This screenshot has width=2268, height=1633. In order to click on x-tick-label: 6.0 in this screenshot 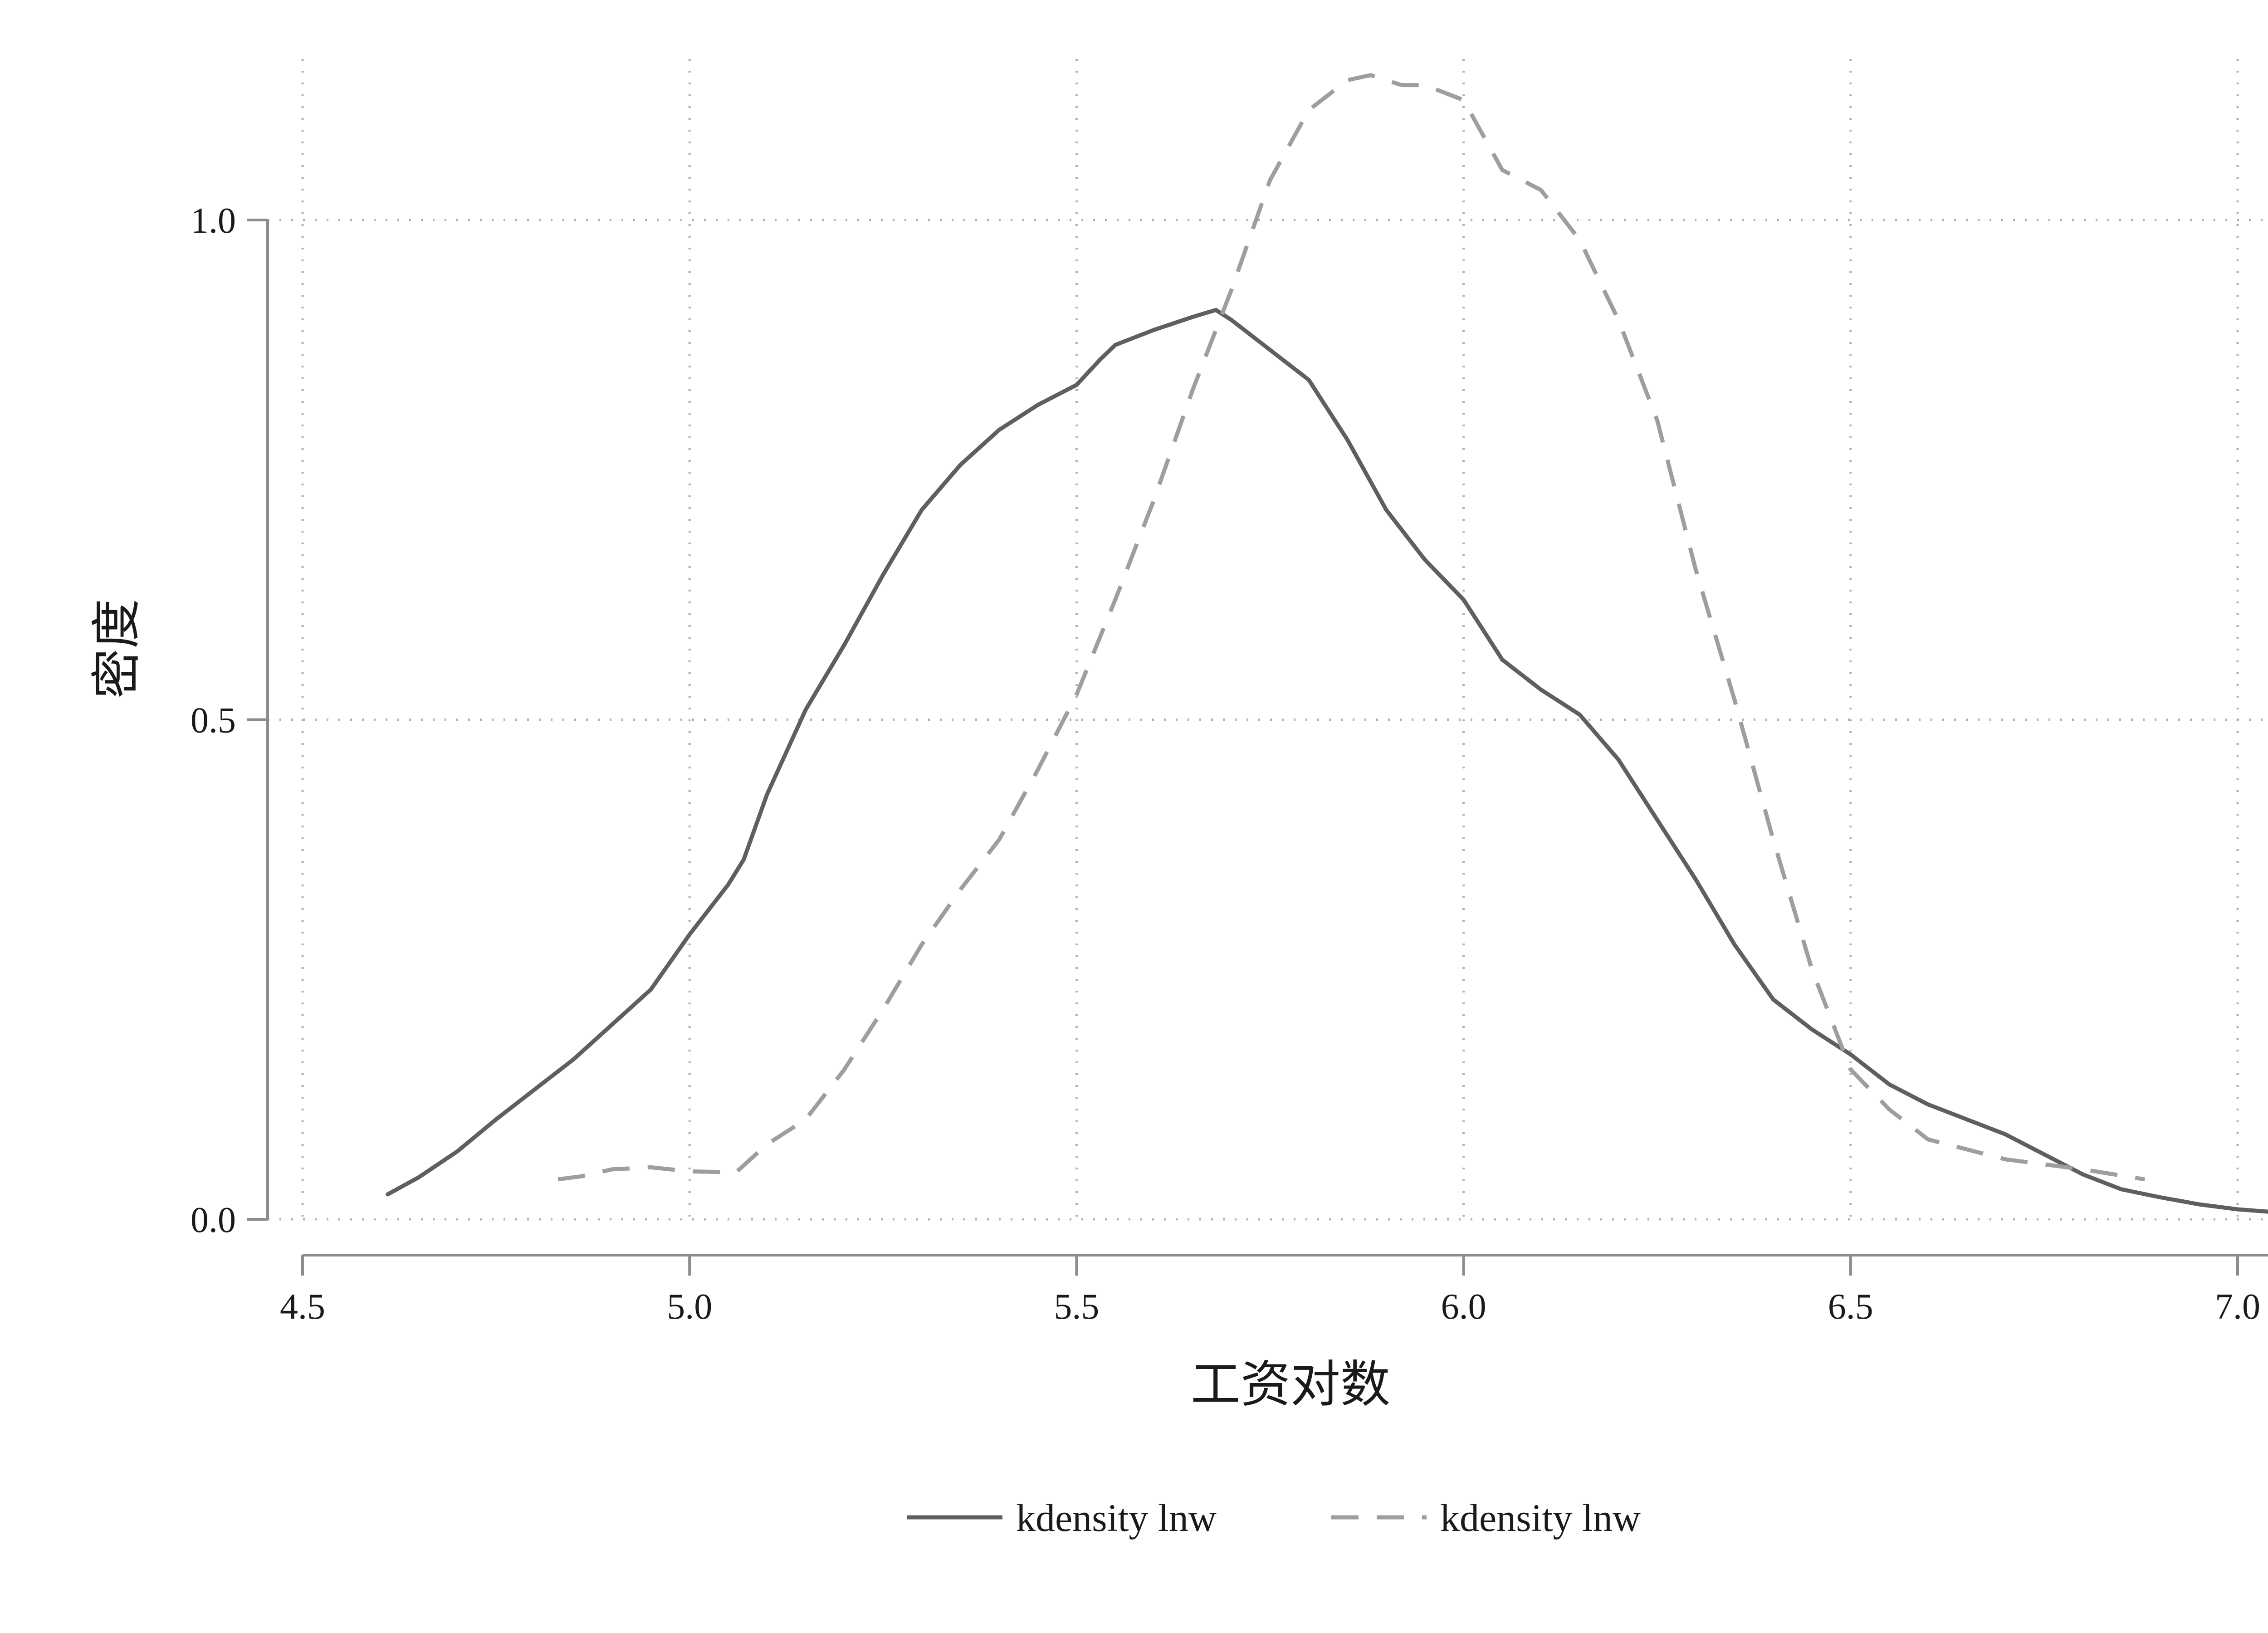, I will do `click(1463, 1307)`.